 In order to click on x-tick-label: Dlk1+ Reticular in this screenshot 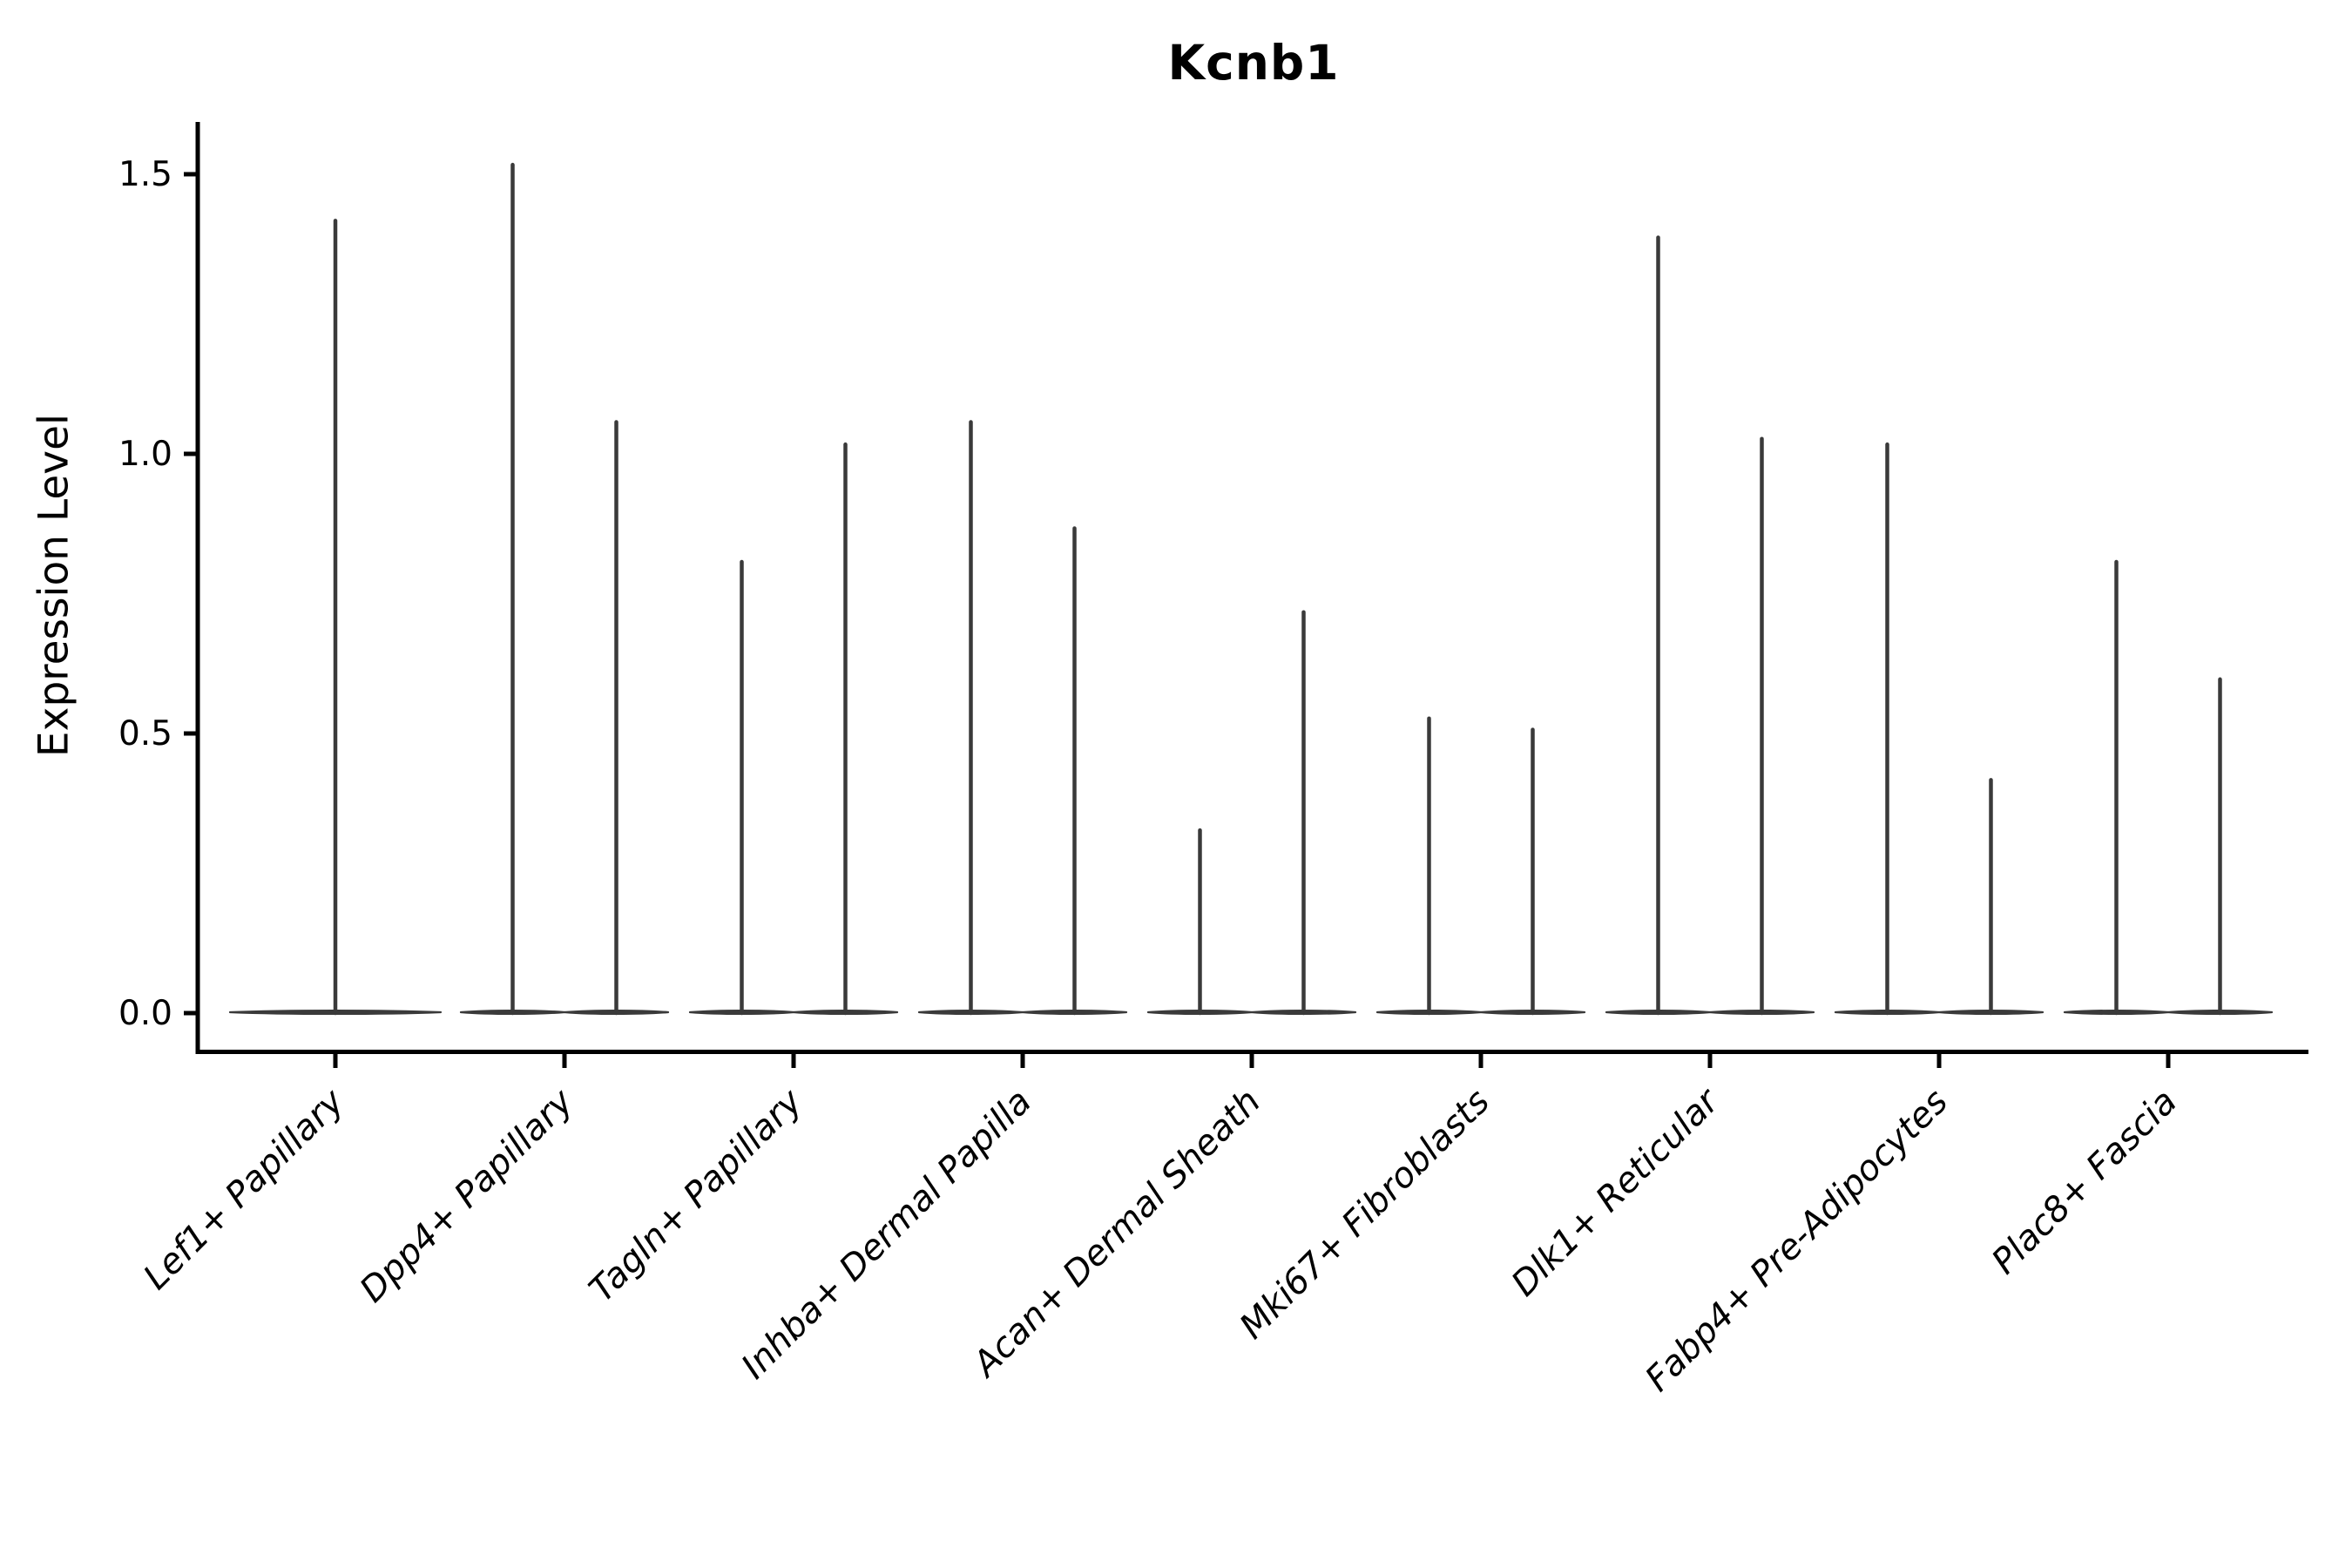, I will do `click(1616, 1192)`.